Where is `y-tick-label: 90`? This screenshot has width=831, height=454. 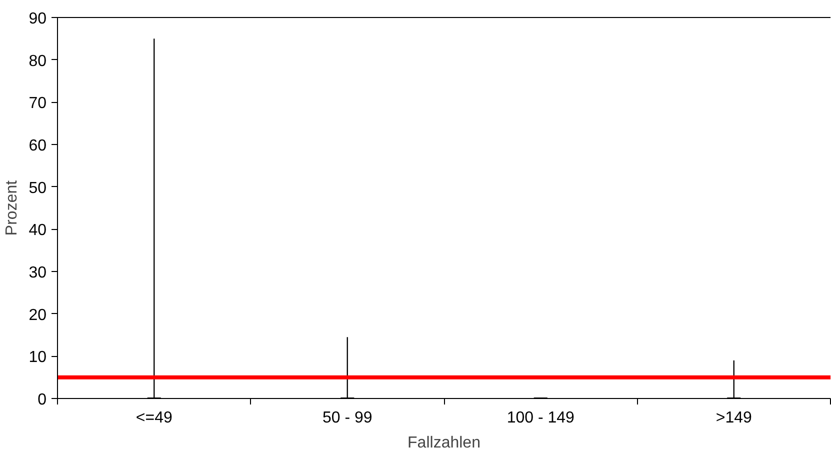
y-tick-label: 90 is located at coordinates (37, 19).